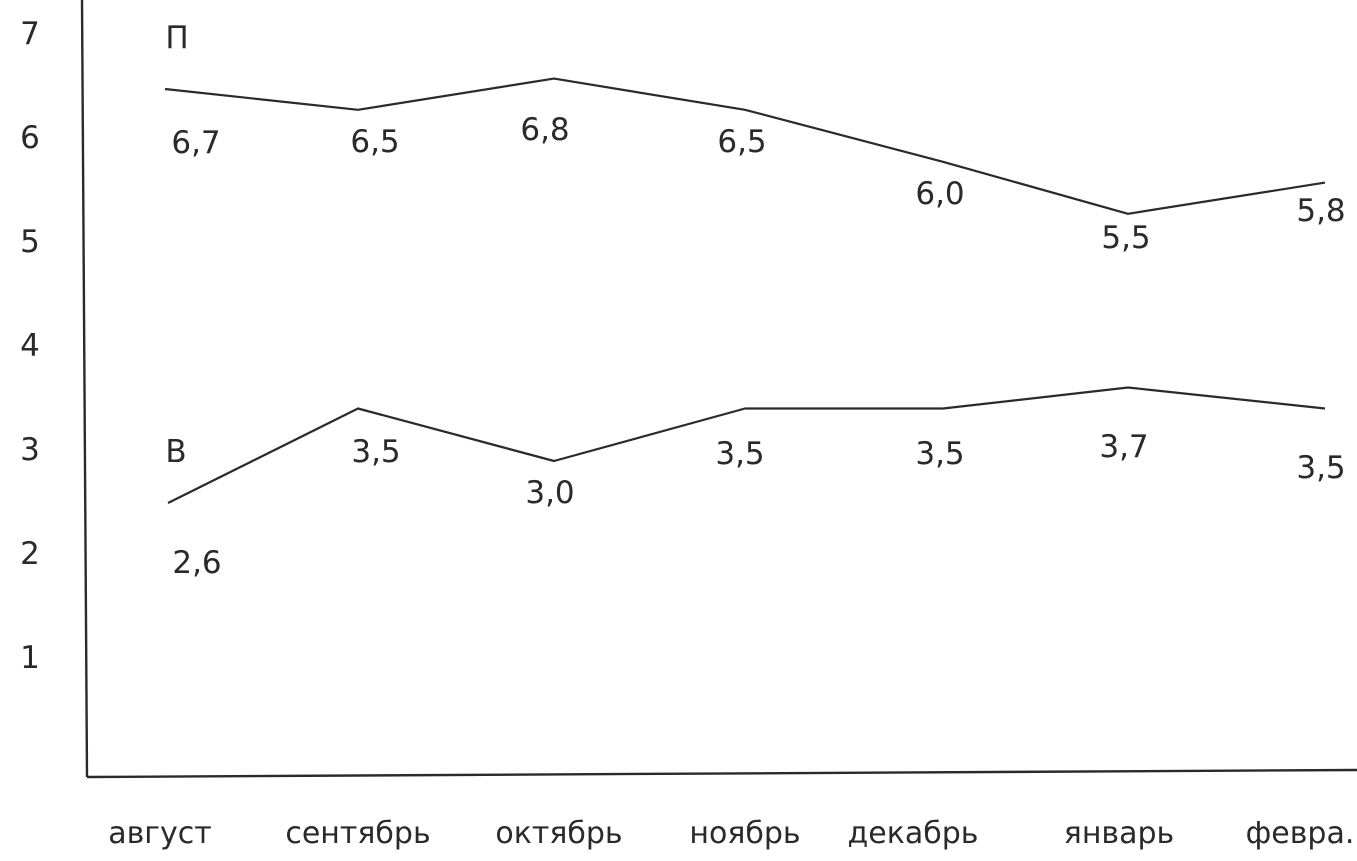  Describe the element at coordinates (30, 242) in the screenshot. I see `y-tick-label: 5` at that location.